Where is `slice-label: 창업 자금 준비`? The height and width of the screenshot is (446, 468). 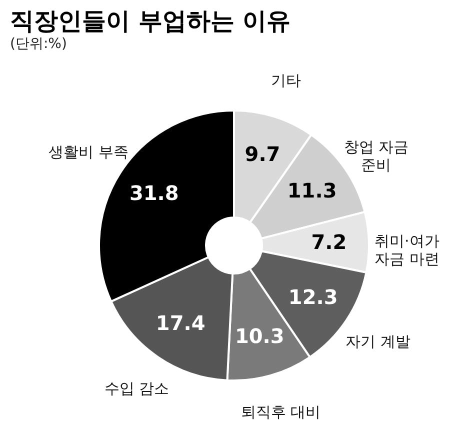
slice-label: 창업 자금 준비 is located at coordinates (376, 156).